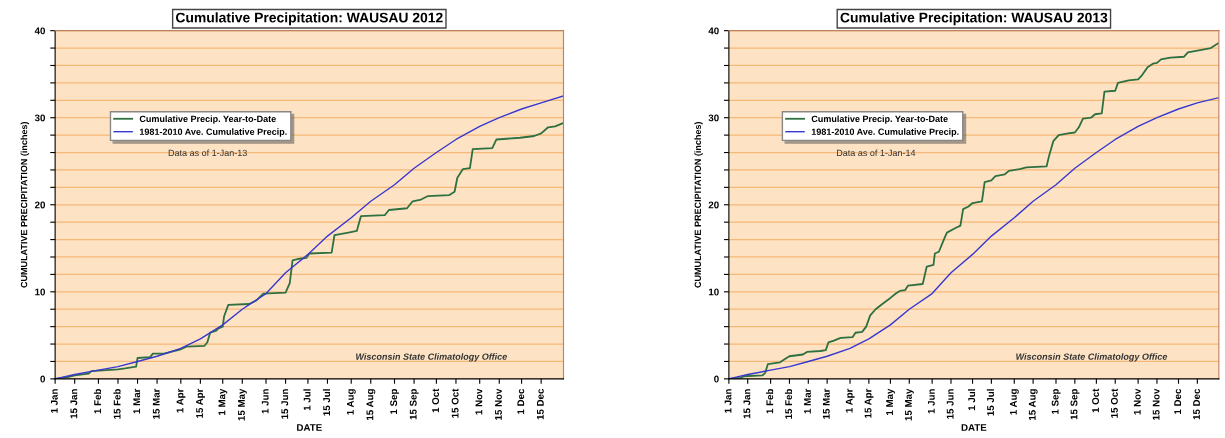  What do you see at coordinates (974, 19) in the screenshot?
I see `chart-title: Cumulative Precipitation: WAUSAU 2013` at bounding box center [974, 19].